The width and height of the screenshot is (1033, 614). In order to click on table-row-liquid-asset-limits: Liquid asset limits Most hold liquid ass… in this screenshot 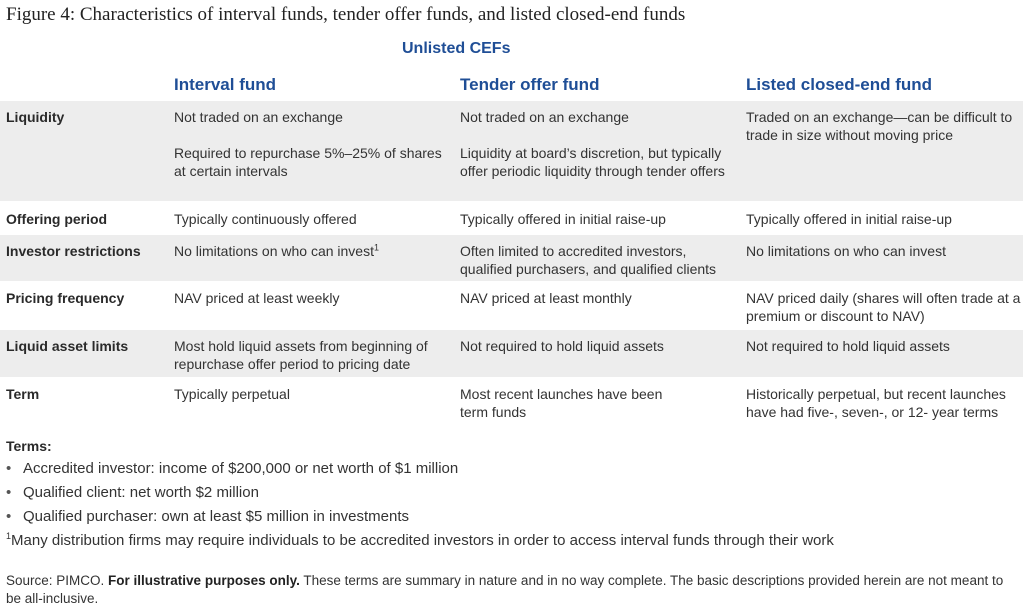, I will do `click(511, 353)`.